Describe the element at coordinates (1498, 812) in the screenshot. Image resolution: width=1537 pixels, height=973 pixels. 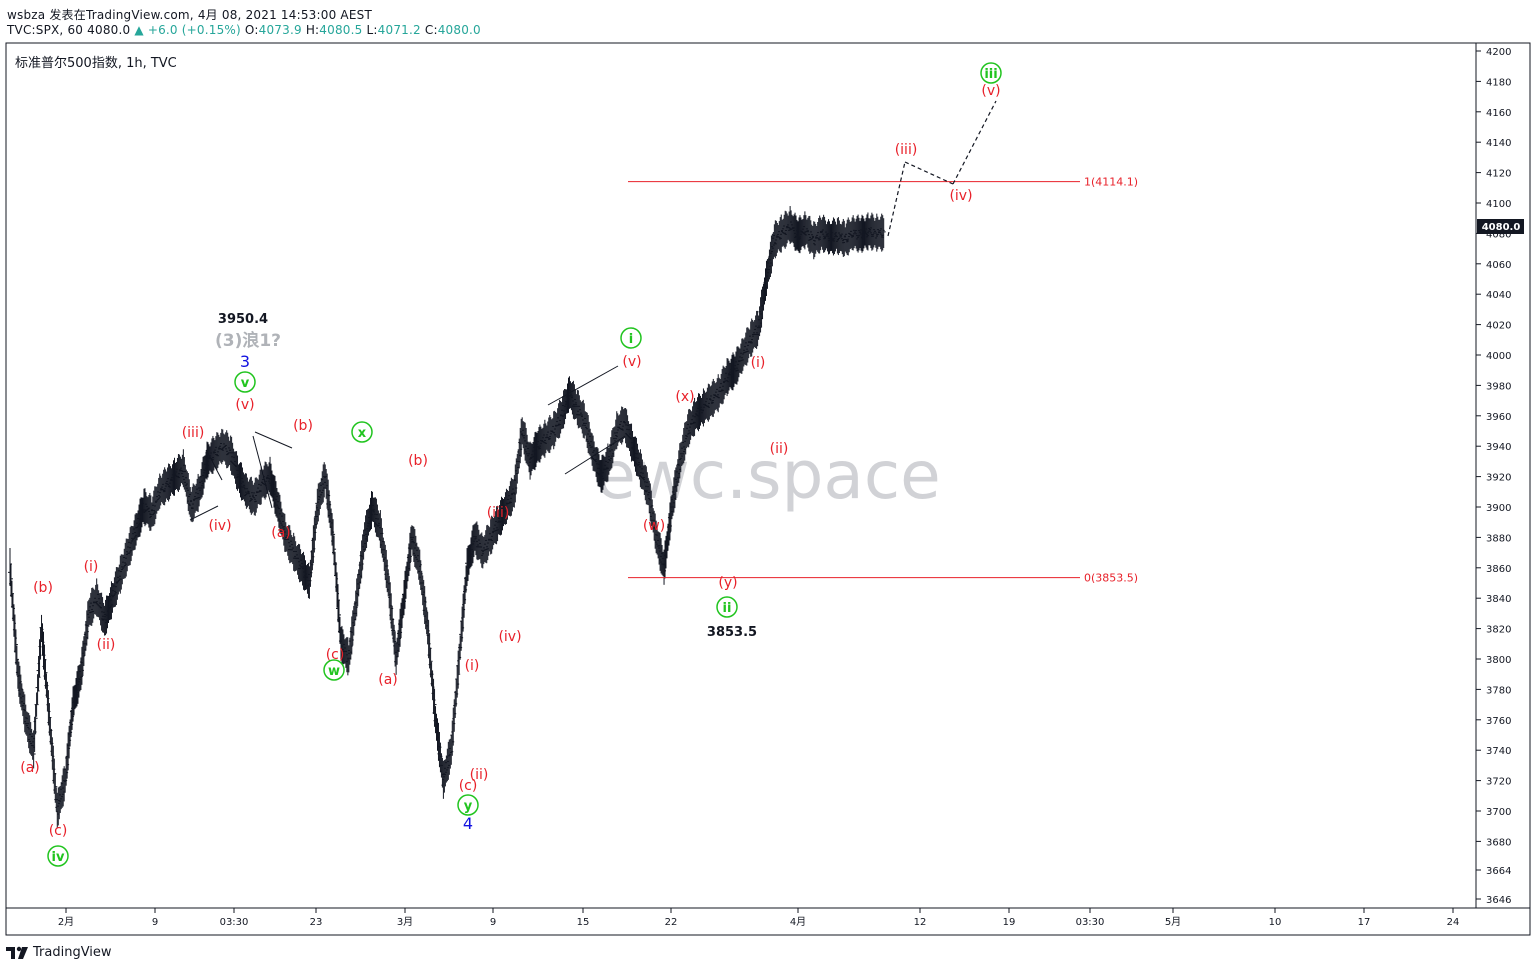
I see `y-tick-label: 3700` at that location.